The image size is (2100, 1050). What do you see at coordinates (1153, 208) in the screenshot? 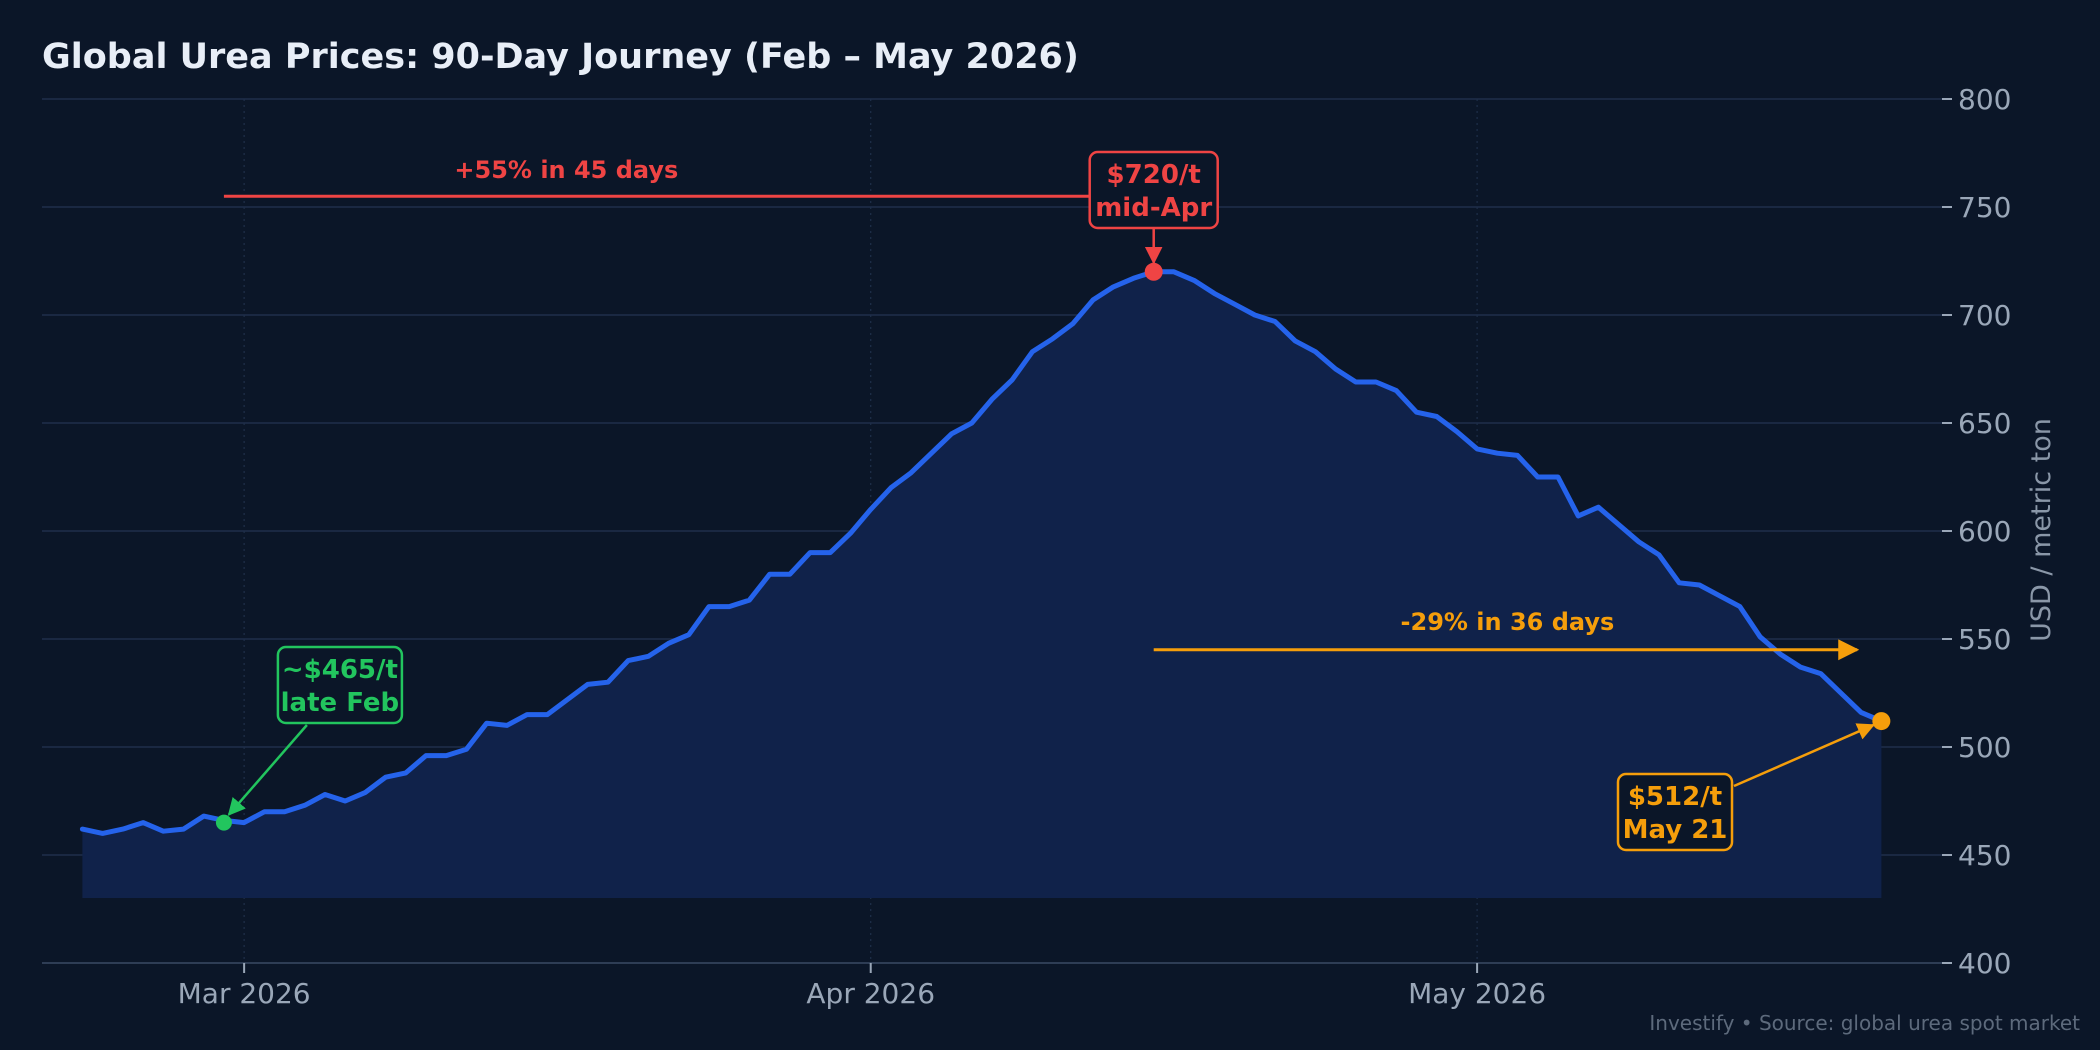
I see `peak-annotation-line2: mid-Apr` at bounding box center [1153, 208].